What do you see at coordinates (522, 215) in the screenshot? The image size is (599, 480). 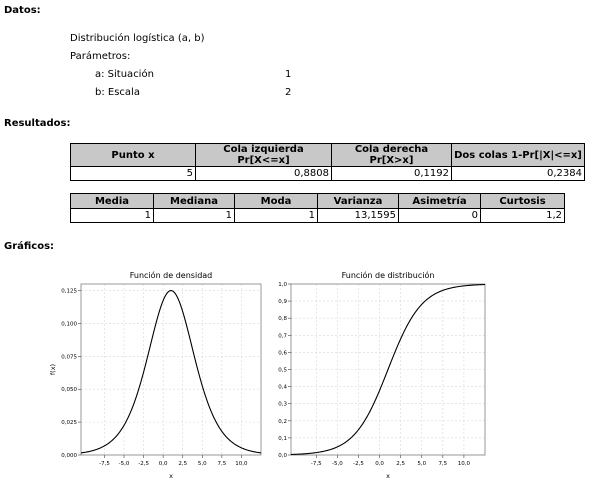 I see `value-curtosis: 1,2` at bounding box center [522, 215].